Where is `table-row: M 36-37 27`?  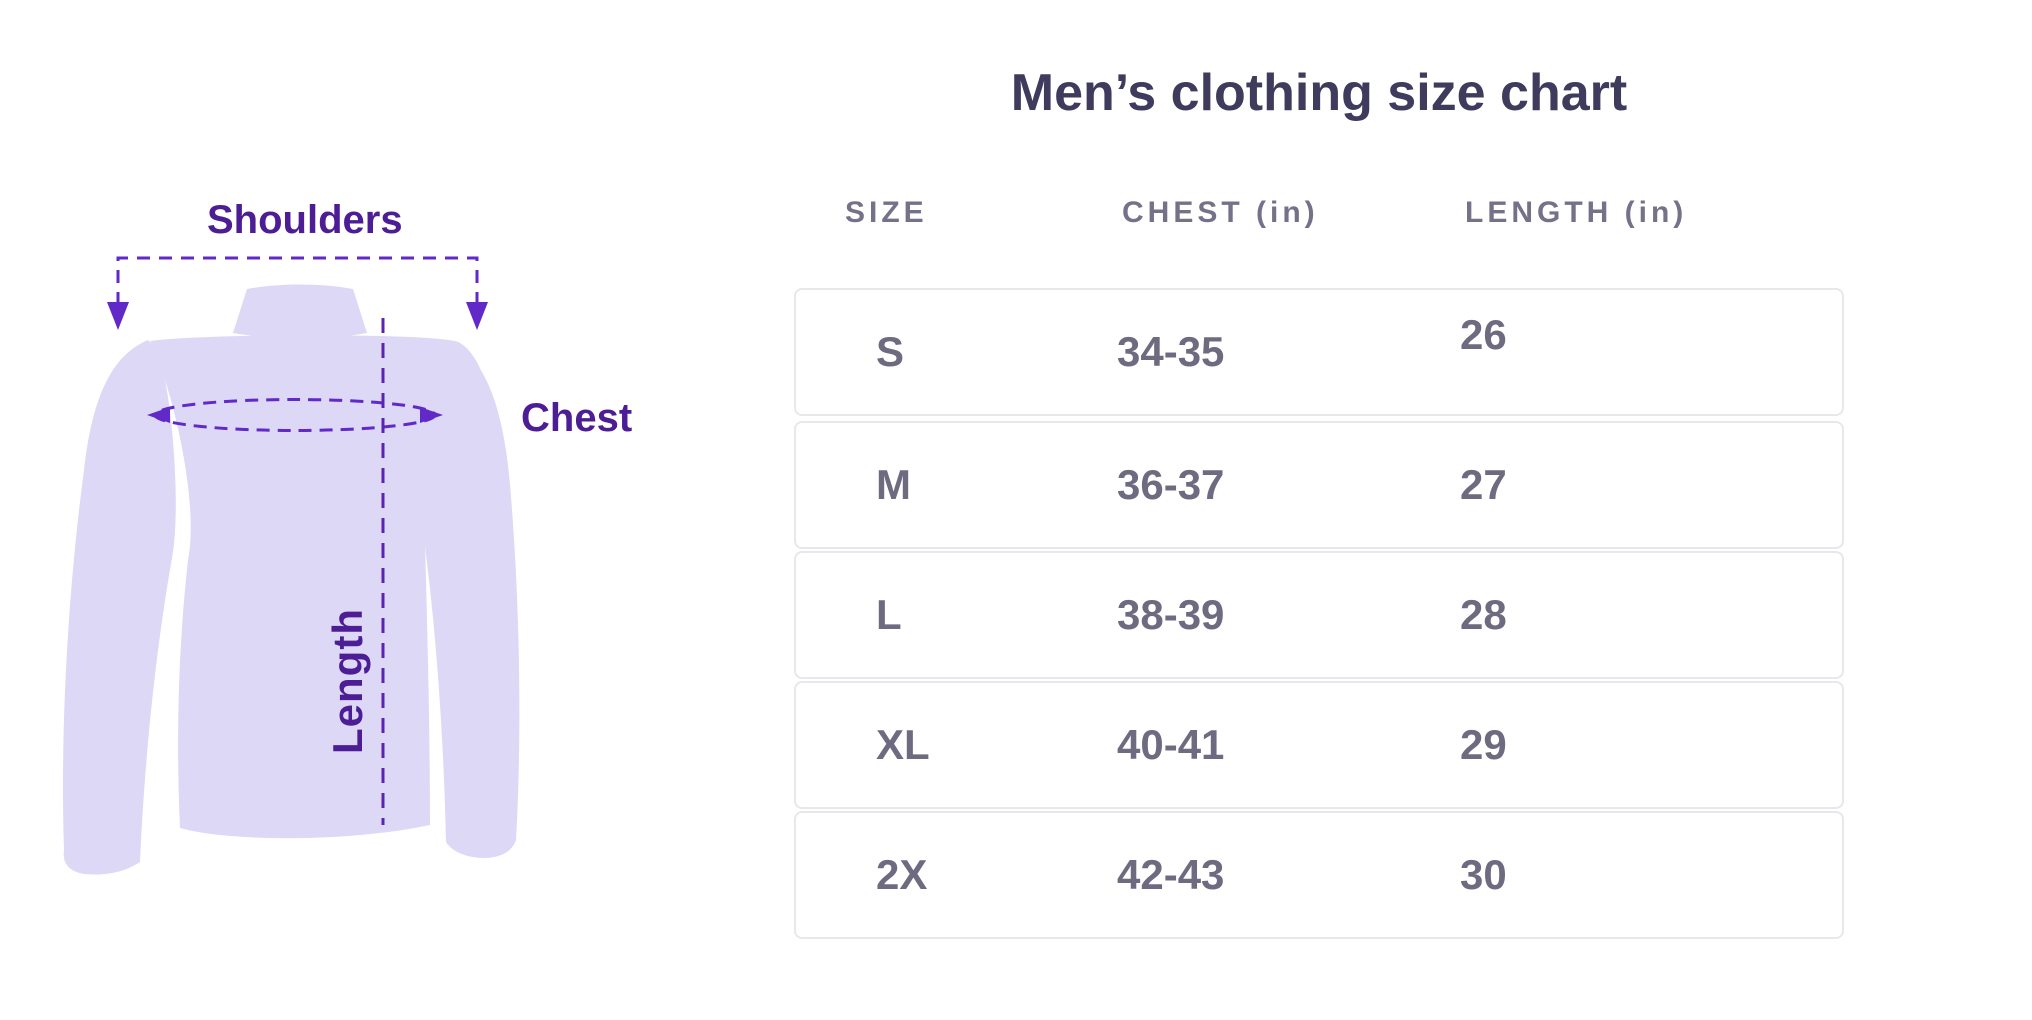
table-row: M 36-37 27 is located at coordinates (1319, 485).